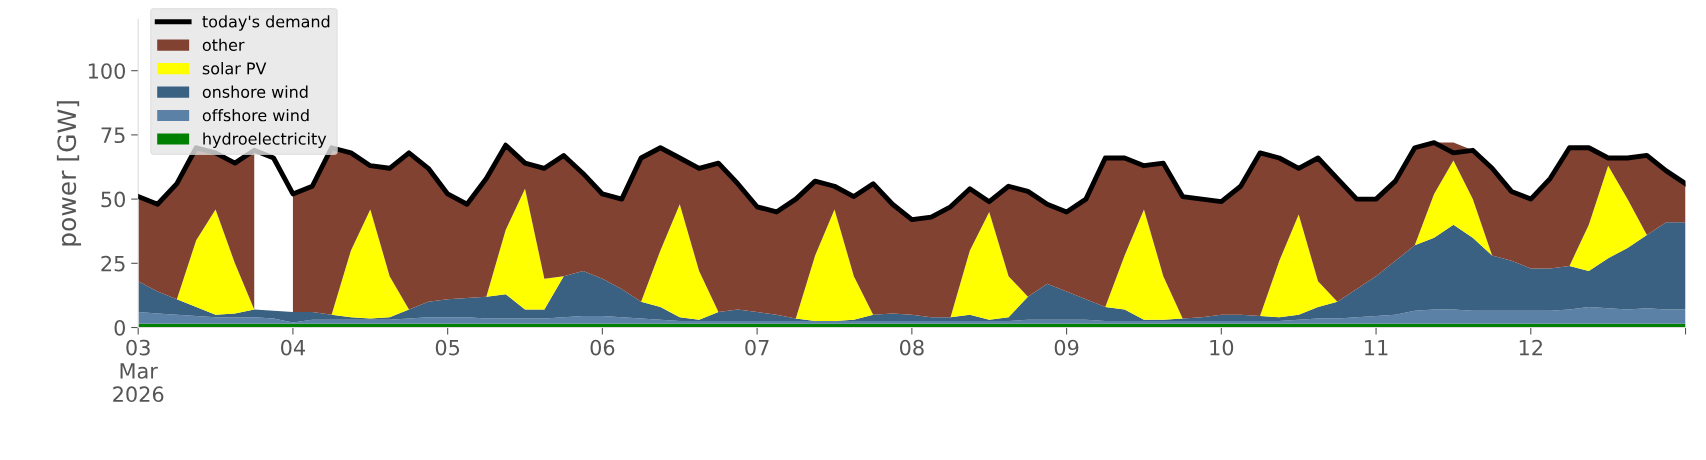  Describe the element at coordinates (119, 327) in the screenshot. I see `y-tick-label: 0` at that location.